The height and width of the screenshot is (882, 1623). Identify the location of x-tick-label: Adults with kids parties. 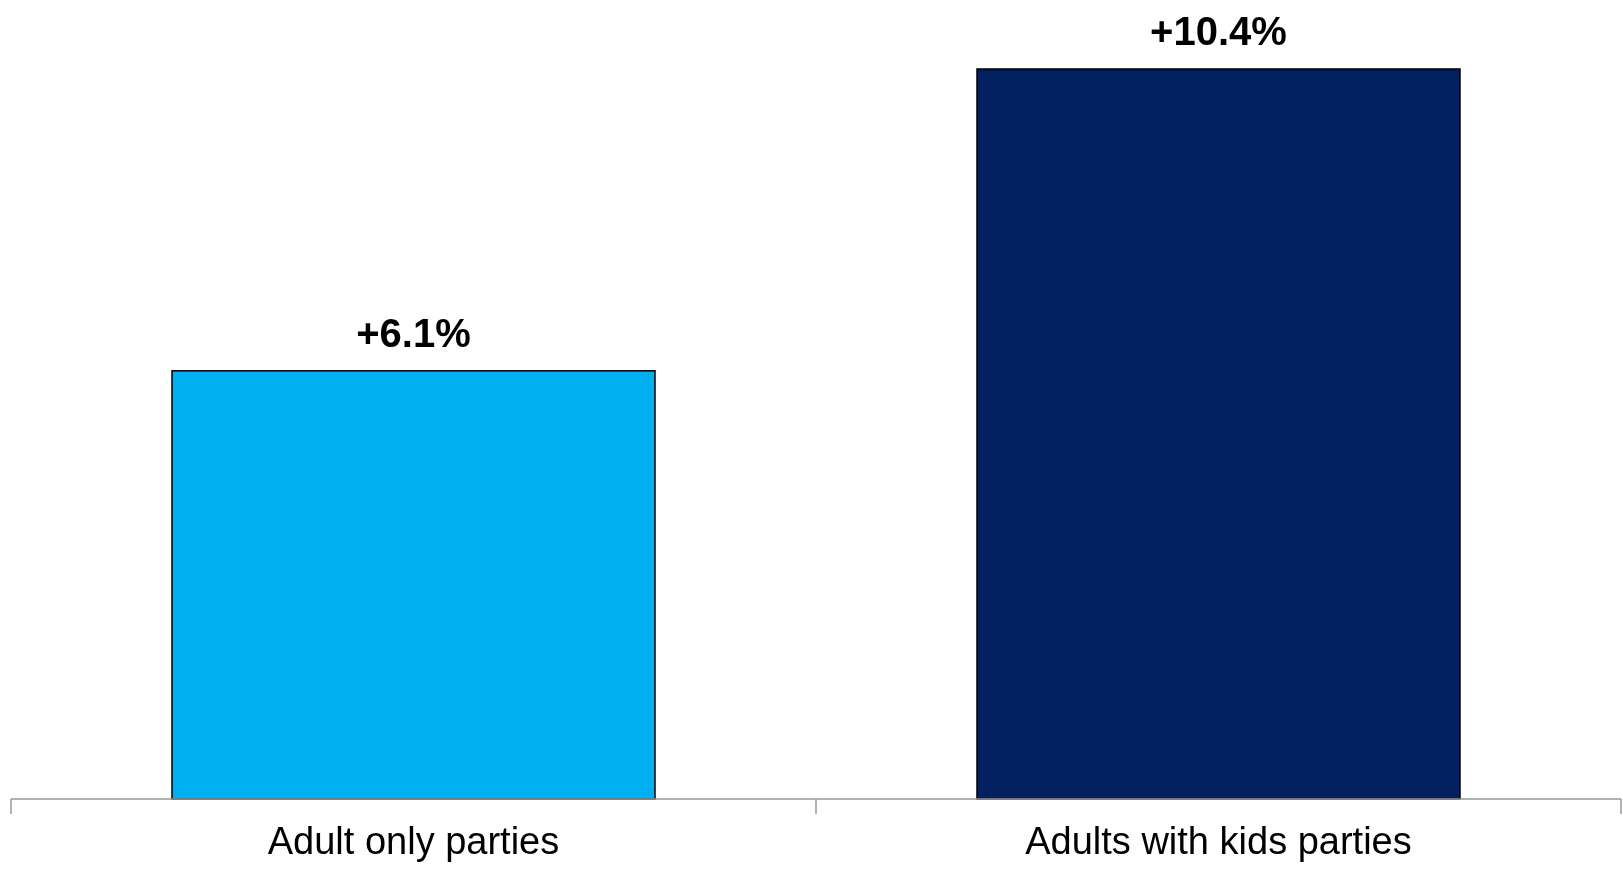
(1218, 841).